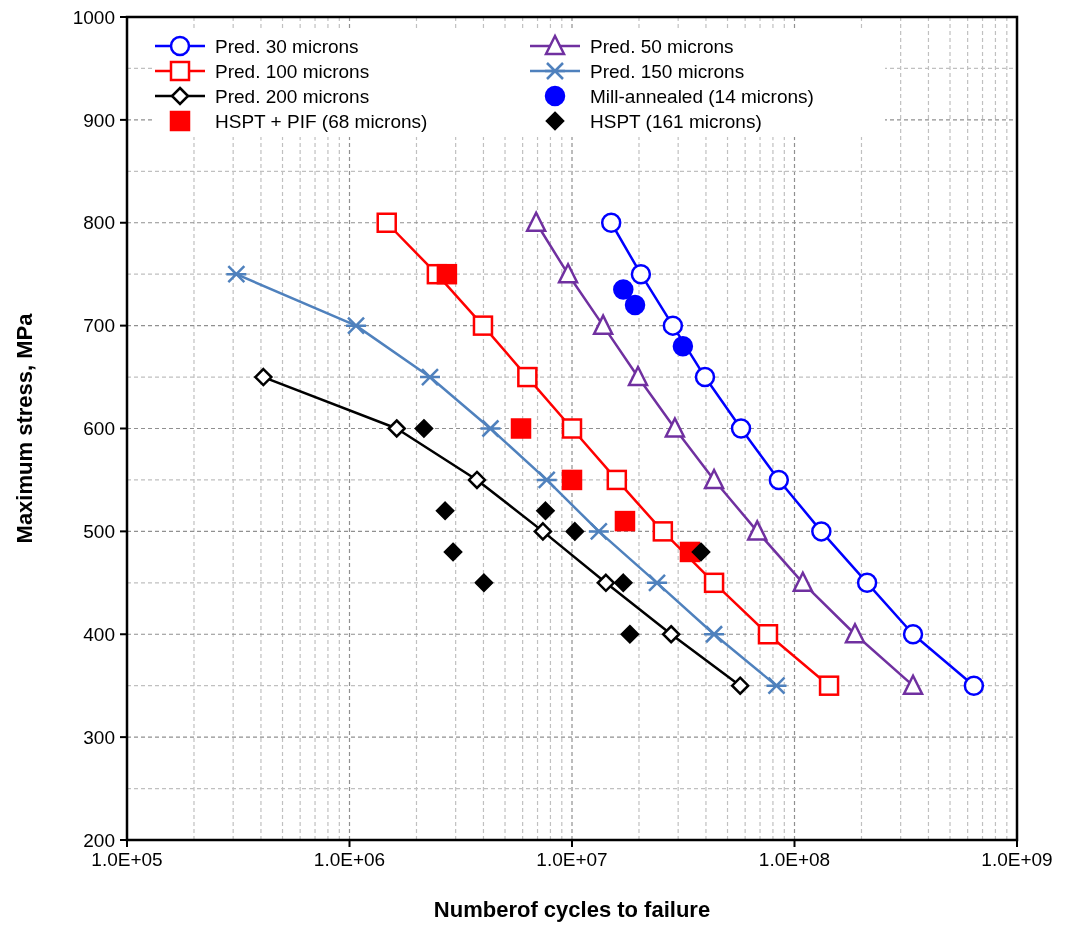  What do you see at coordinates (93, 17) in the screenshot?
I see `y-tick-label: 1000` at bounding box center [93, 17].